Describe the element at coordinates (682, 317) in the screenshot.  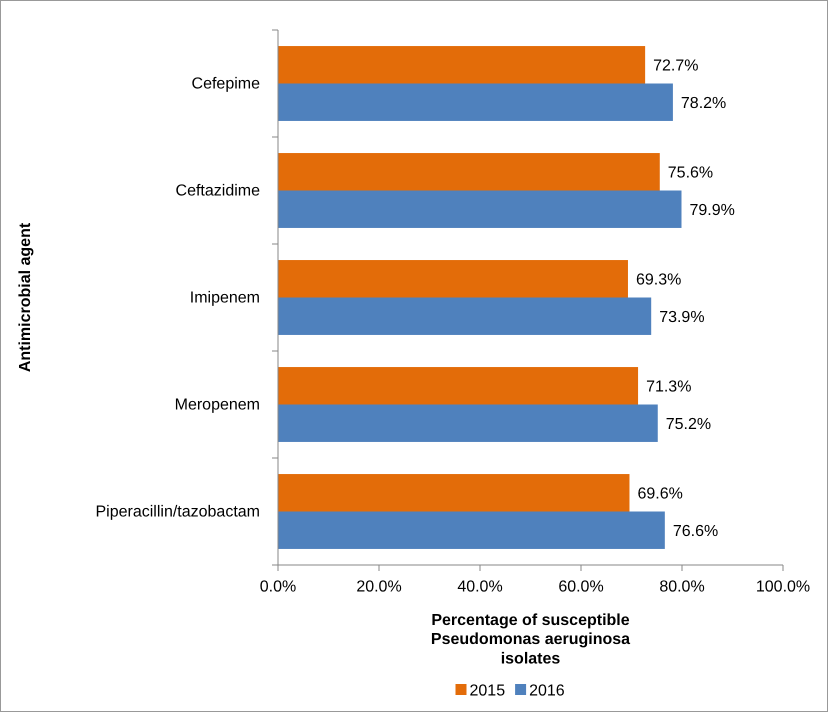
I see `data-label: 73.9%` at that location.